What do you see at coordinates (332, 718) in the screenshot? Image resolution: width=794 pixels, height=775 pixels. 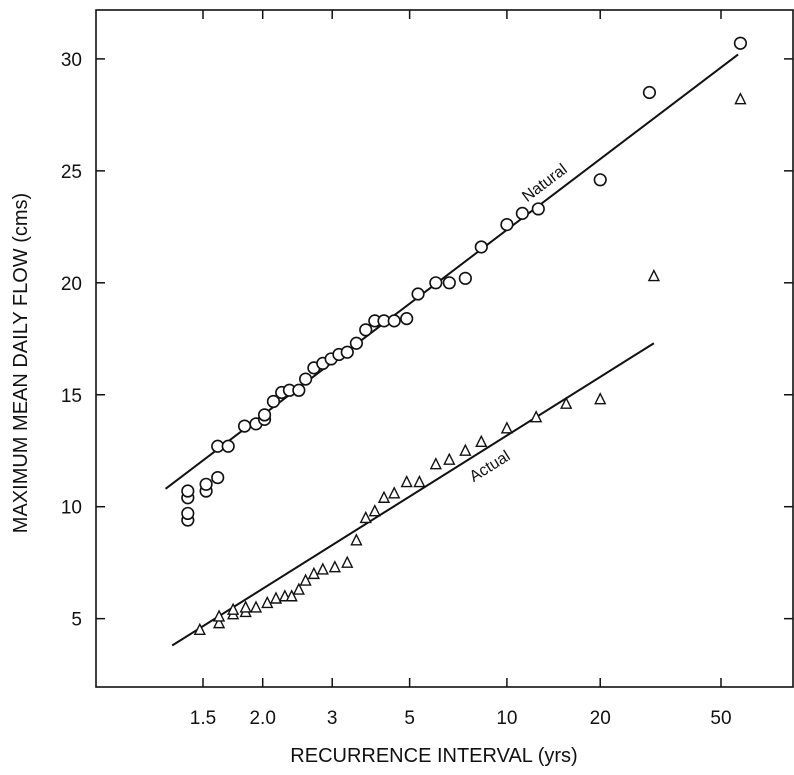 I see `x-tick-label-2: 3` at bounding box center [332, 718].